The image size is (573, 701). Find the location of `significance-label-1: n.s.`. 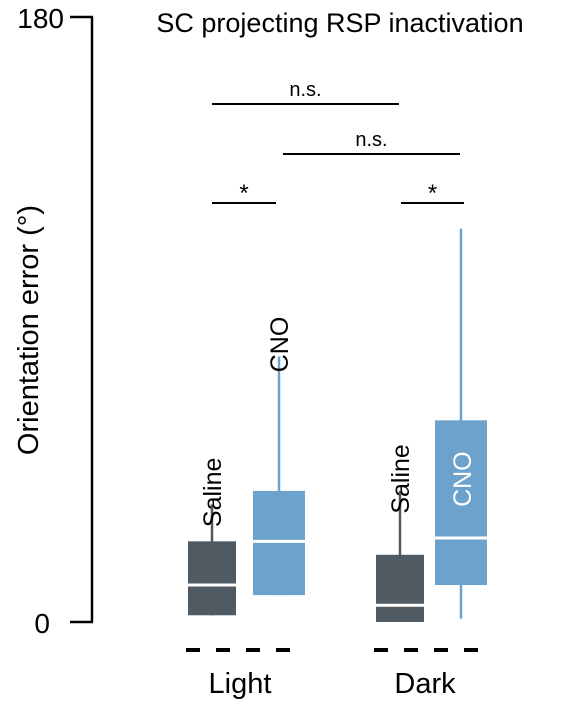

significance-label-1: n.s. is located at coordinates (305, 90).